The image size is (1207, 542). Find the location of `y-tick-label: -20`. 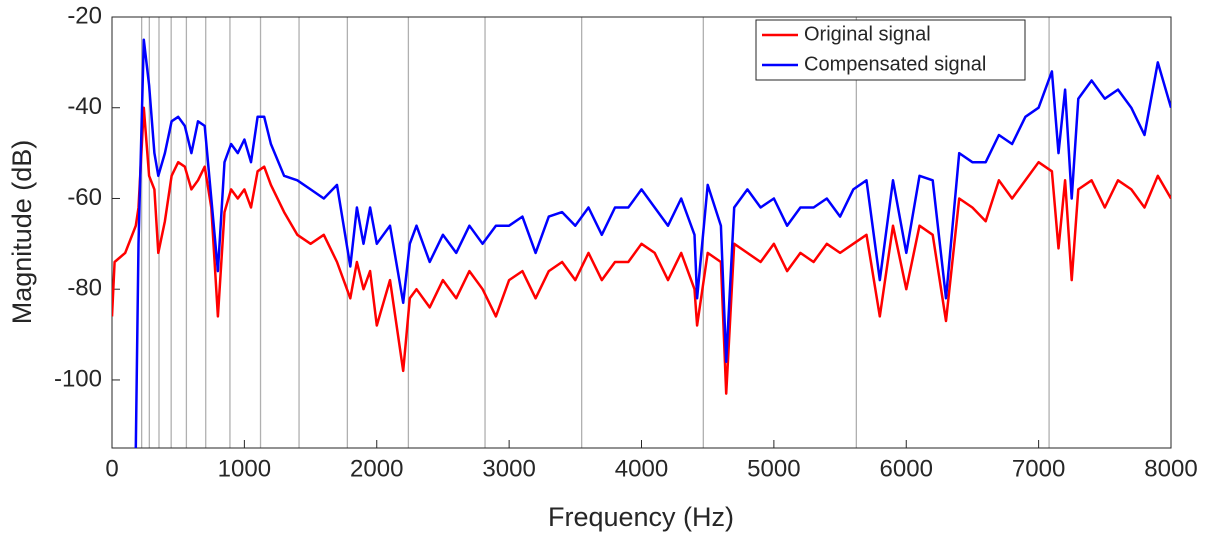

y-tick-label: -20 is located at coordinates (84, 15).